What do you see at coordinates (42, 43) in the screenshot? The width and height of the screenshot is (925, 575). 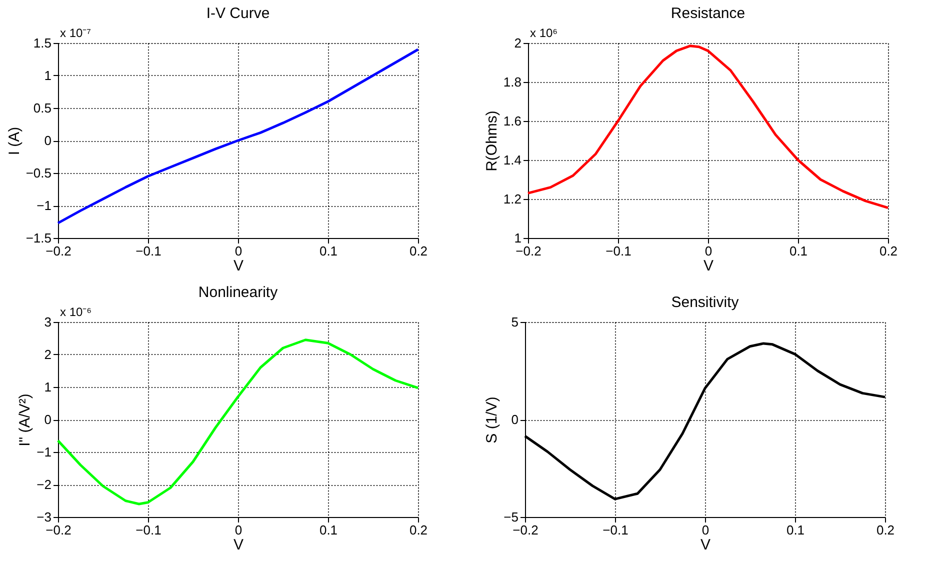 I see `y-tick-label: 1.5` at bounding box center [42, 43].